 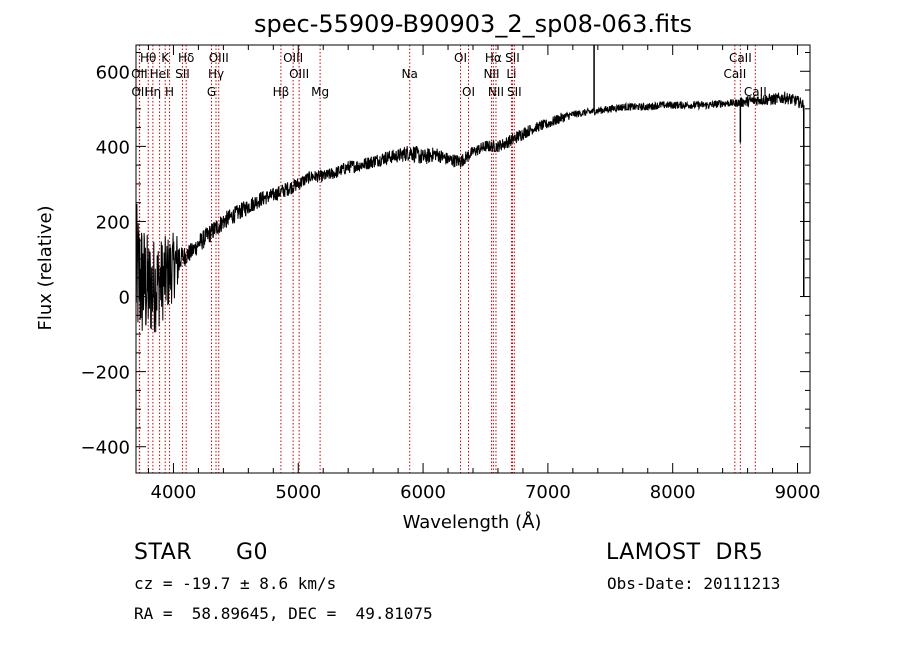 I want to click on x-tick-label: 4000, so click(x=174, y=492).